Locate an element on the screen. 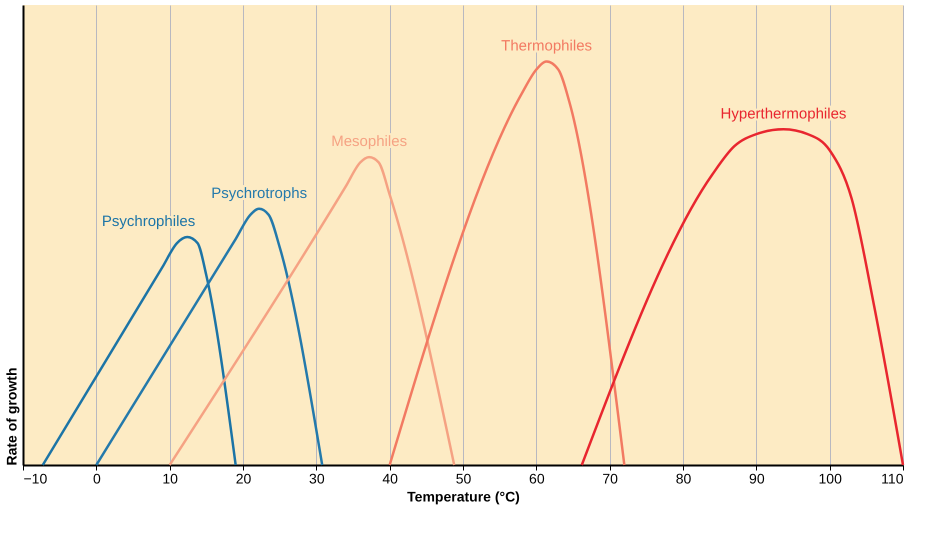 This screenshot has width=938, height=533. x-tick-label: 60 is located at coordinates (537, 478).